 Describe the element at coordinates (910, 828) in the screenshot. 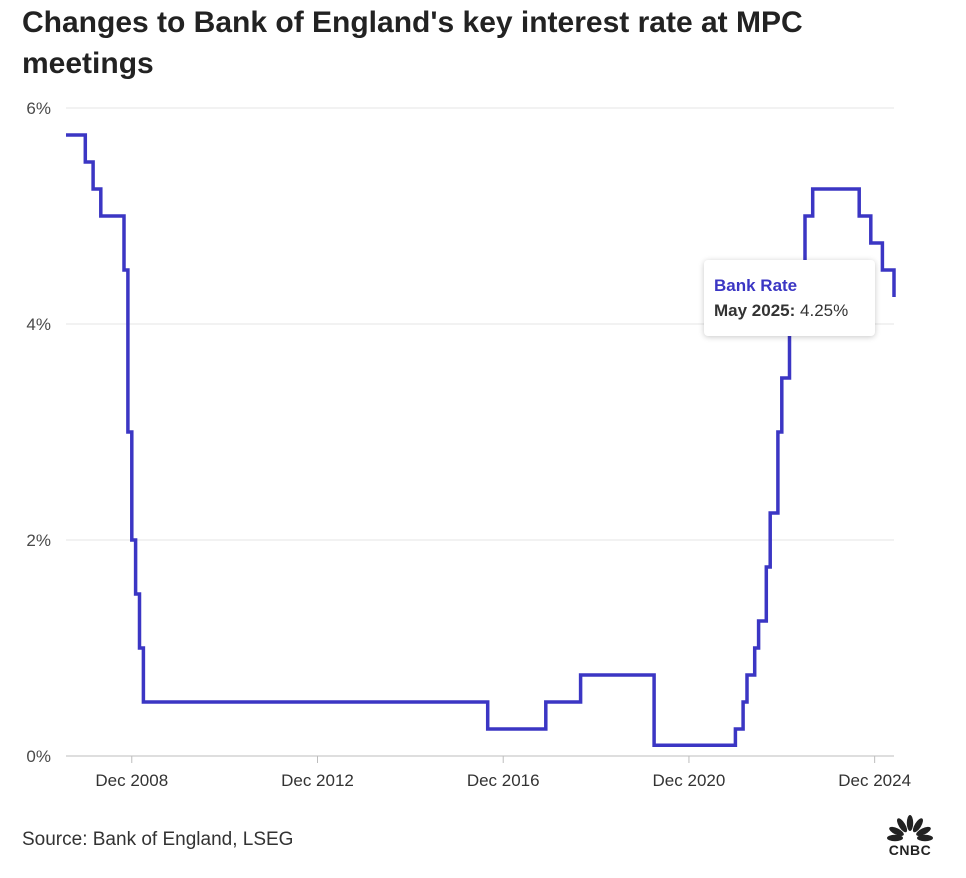

I see `peacock-icon` at that location.